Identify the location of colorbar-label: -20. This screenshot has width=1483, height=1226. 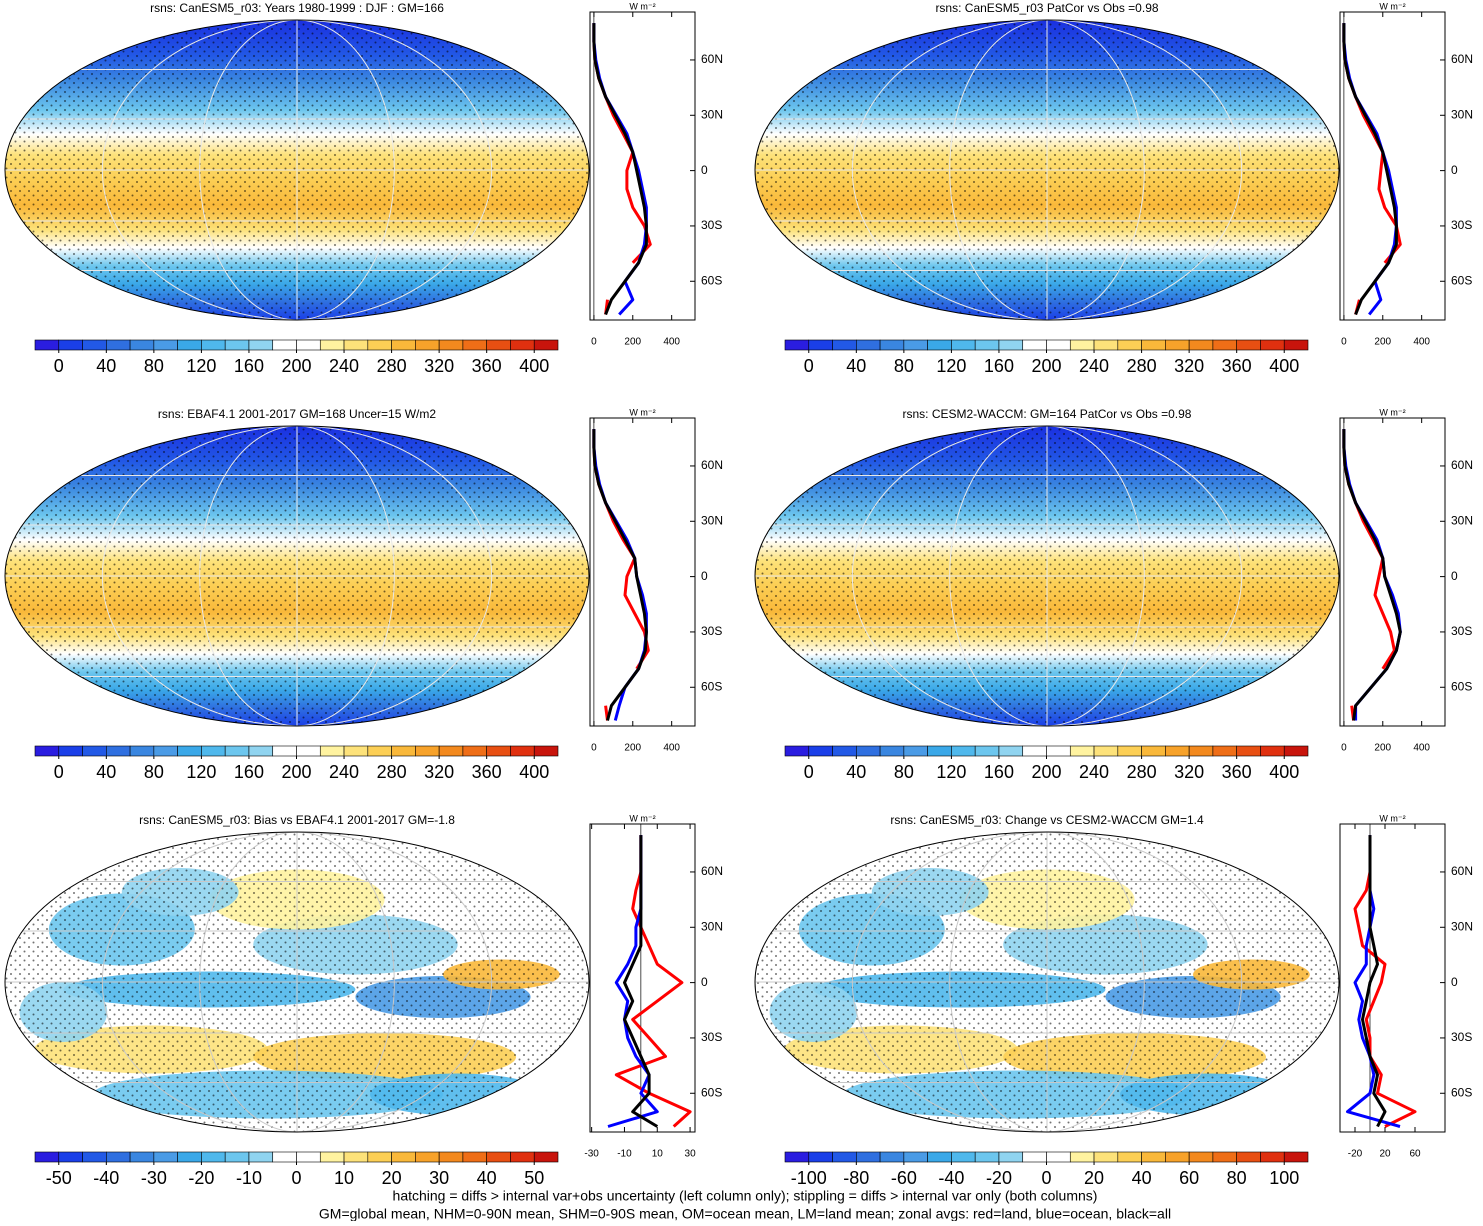
(999, 1178).